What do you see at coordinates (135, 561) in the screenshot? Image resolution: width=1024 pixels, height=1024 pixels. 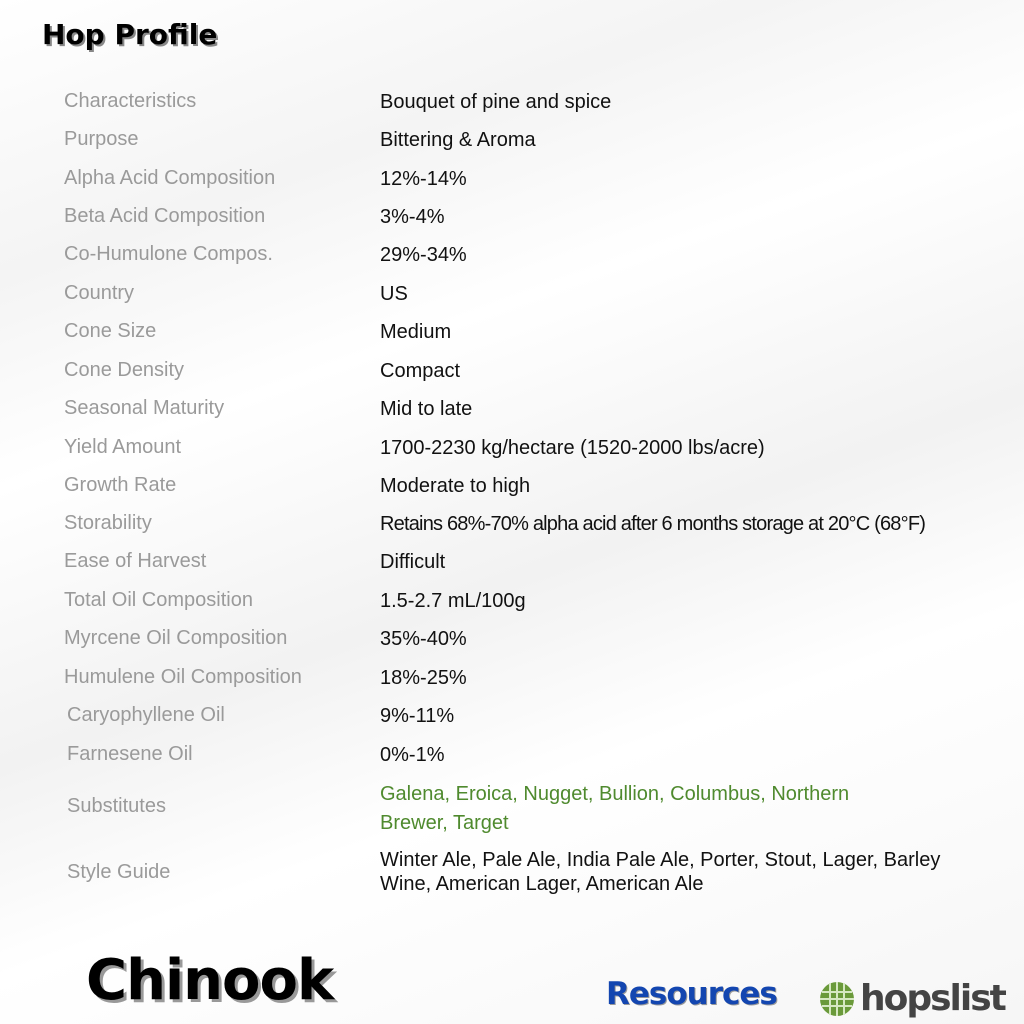 I see `row-label: Ease of Harvest` at bounding box center [135, 561].